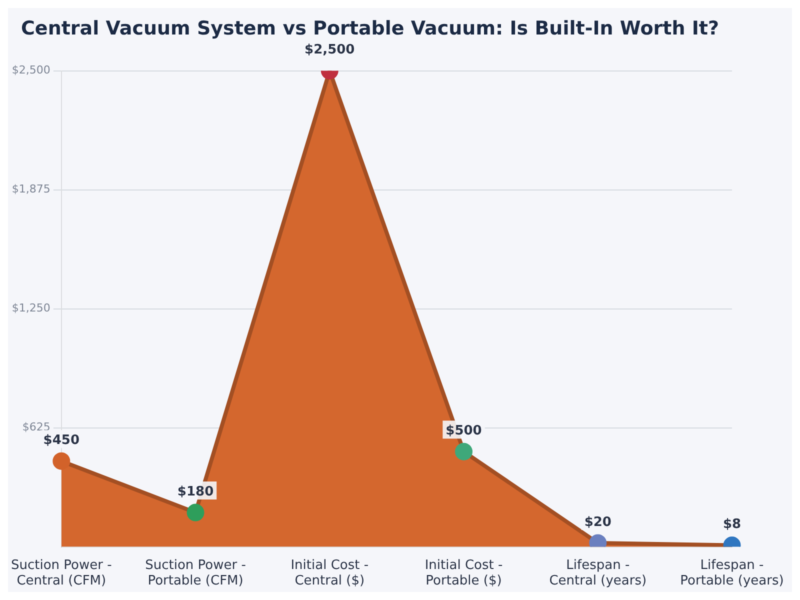 Image resolution: width=800 pixels, height=600 pixels. Describe the element at coordinates (463, 573) in the screenshot. I see `x-tick-label: Initial Cost - Portable ($)` at that location.